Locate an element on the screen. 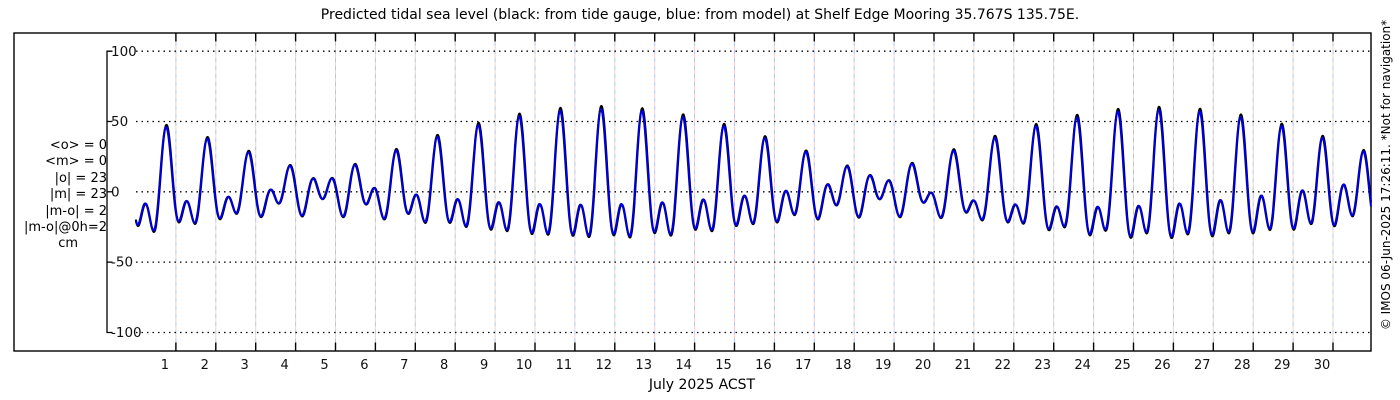  x-tick-label: 17 is located at coordinates (803, 365).